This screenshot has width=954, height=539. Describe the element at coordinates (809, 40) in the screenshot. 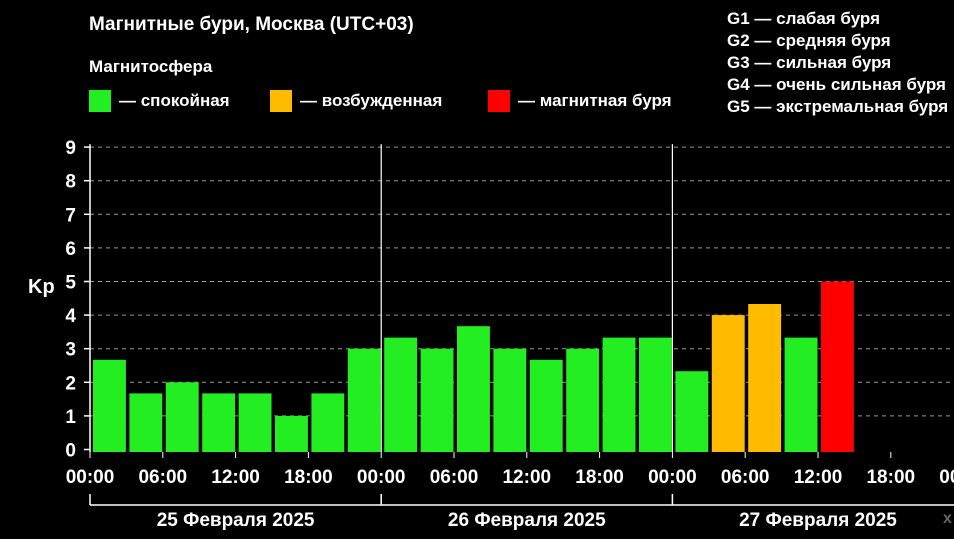

I see `g-scale-g2: G2 — средняя буря` at that location.